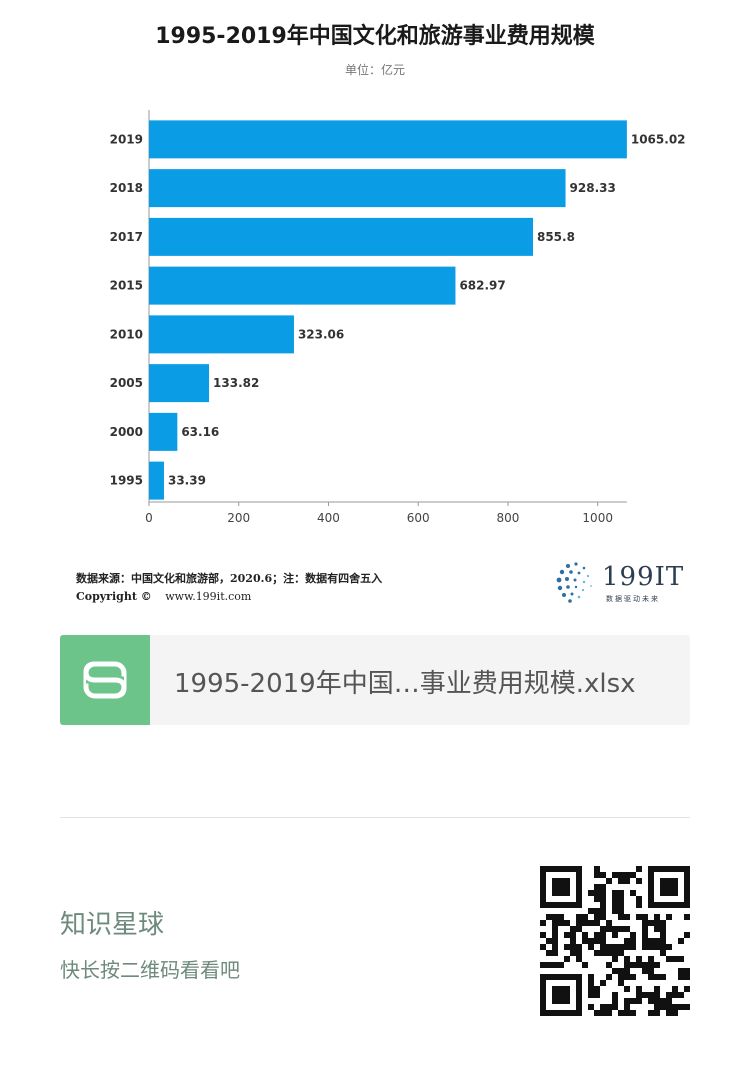 The height and width of the screenshot is (1066, 750). What do you see at coordinates (105, 680) in the screenshot?
I see `spreadsheet-s-icon` at bounding box center [105, 680].